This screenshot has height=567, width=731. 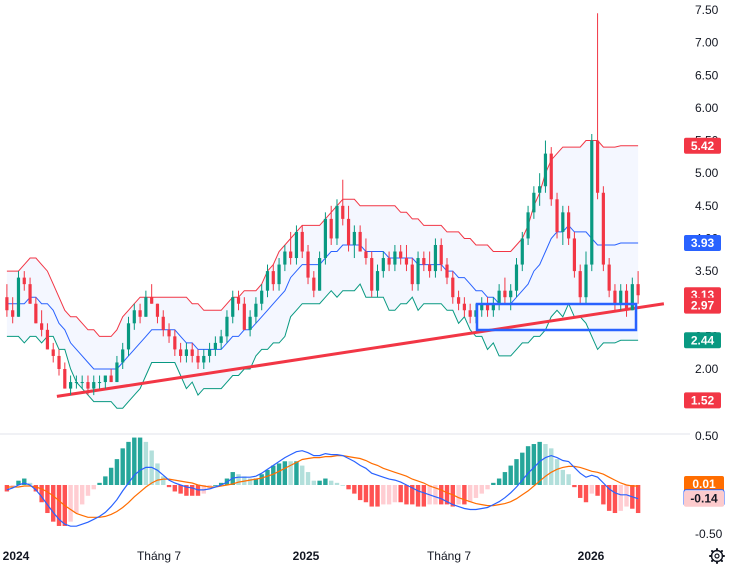 What do you see at coordinates (707, 173) in the screenshot?
I see `price-tick-label: 5.00` at bounding box center [707, 173].